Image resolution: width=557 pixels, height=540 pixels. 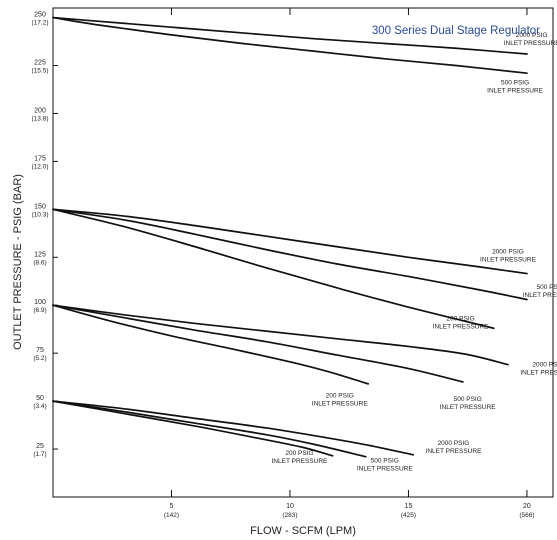 What do you see at coordinates (40, 110) in the screenshot?
I see `y-tick-label: 200` at bounding box center [40, 110].